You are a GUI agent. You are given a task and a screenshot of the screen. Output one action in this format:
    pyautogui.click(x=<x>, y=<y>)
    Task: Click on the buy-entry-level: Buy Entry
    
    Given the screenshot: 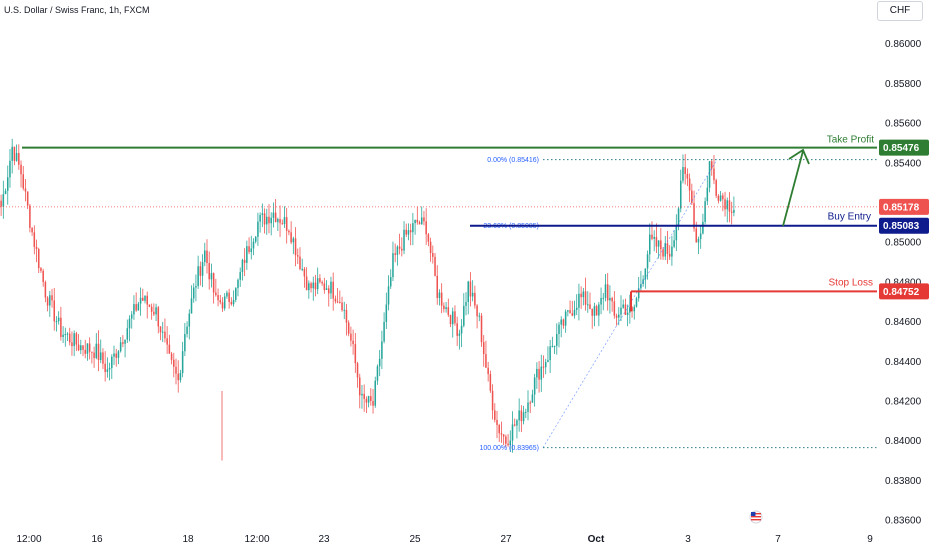 What is the action you would take?
    pyautogui.click(x=673, y=219)
    